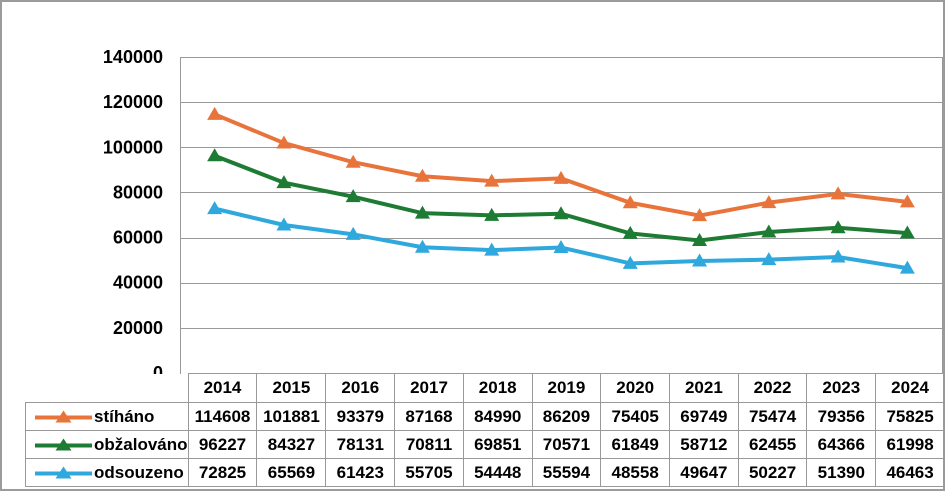 Image resolution: width=945 pixels, height=491 pixels. Describe the element at coordinates (107, 388) in the screenshot. I see `table-corner-cell` at that location.